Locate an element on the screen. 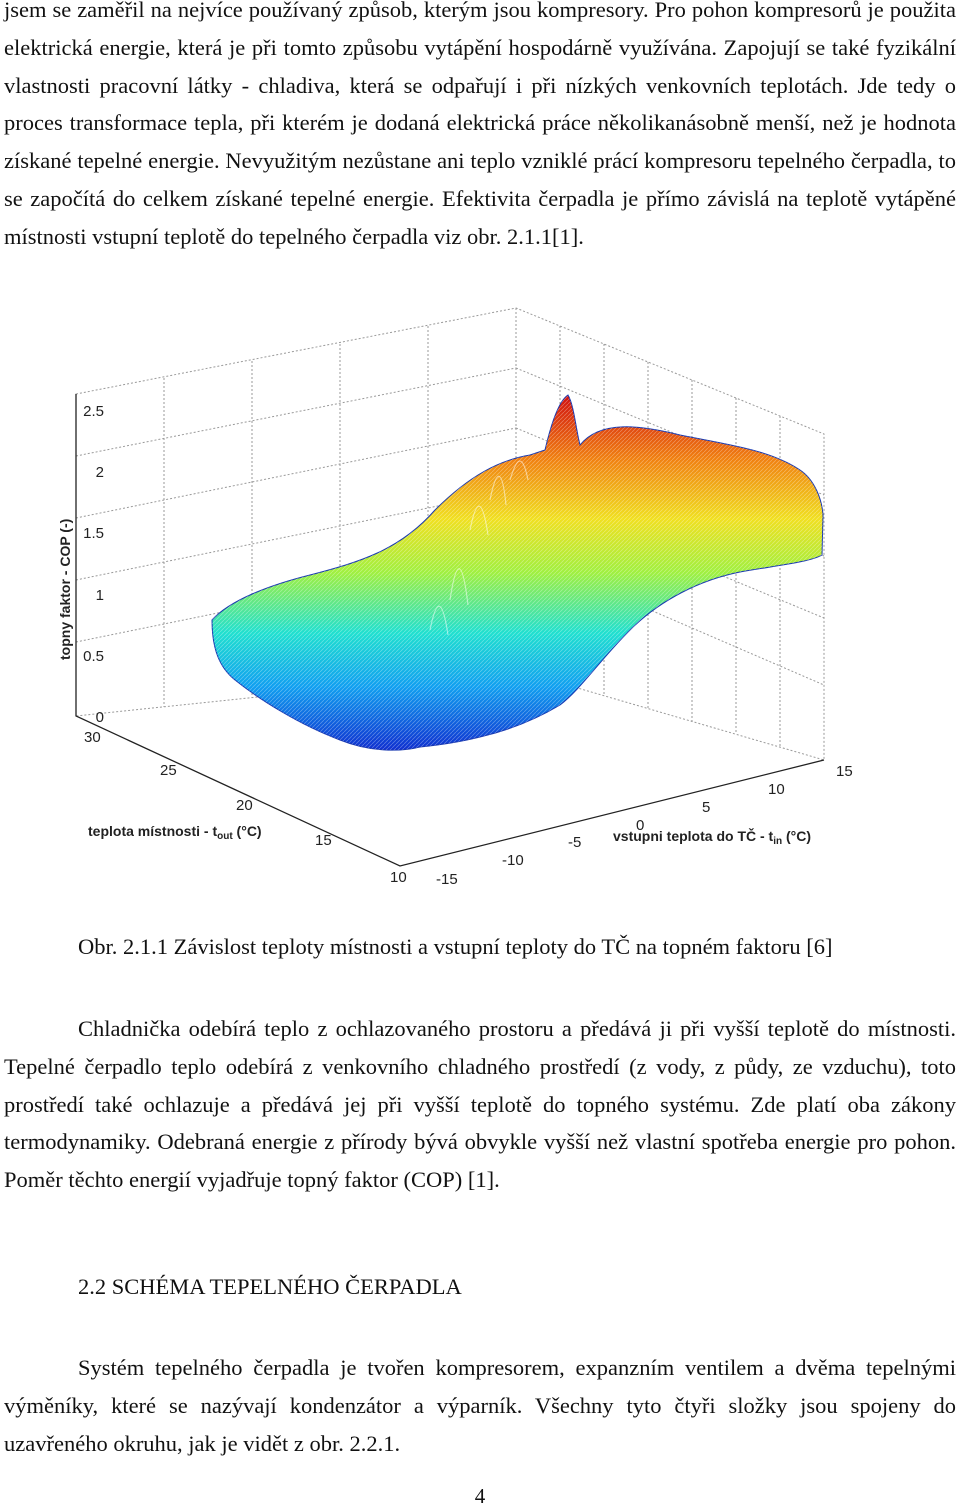  x-tick: -15 is located at coordinates (447, 879).